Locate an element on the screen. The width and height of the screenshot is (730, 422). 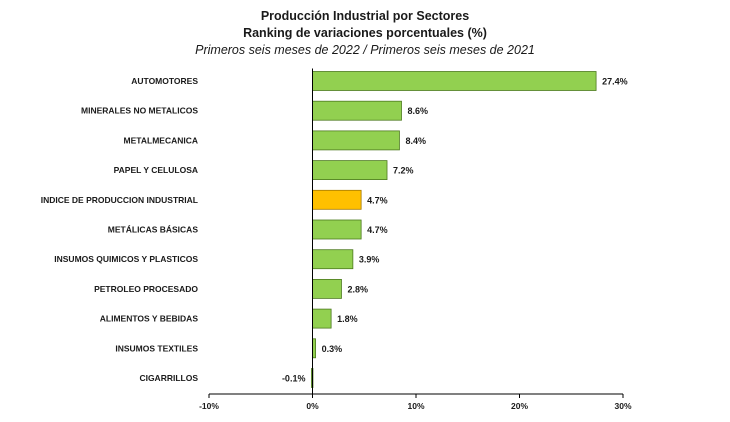
value-label: 0.3% is located at coordinates (332, 349).